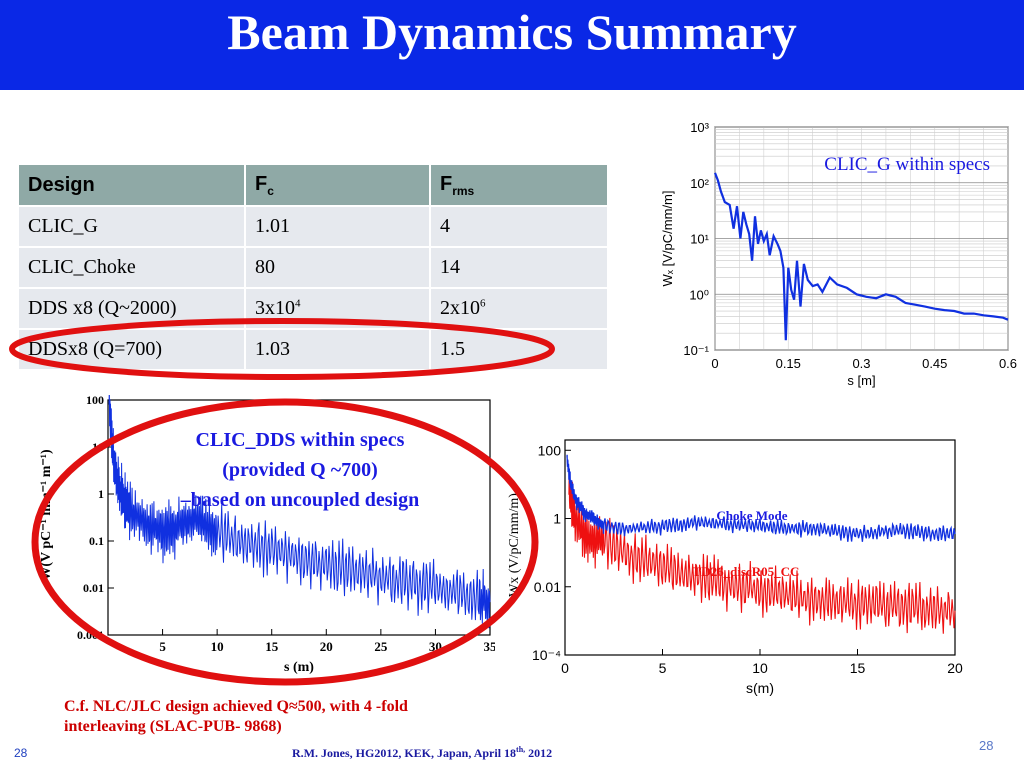  Describe the element at coordinates (337, 185) in the screenshot. I see `header-fc: Fc` at that location.